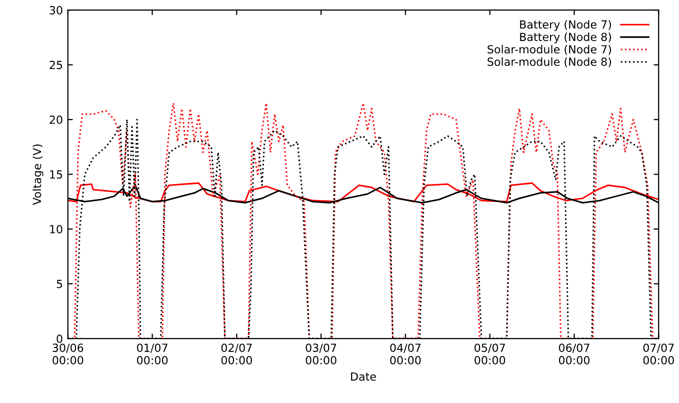 This screenshot has width=679, height=403. What do you see at coordinates (68, 354) in the screenshot?
I see `x-tick-label: 30/06 00:00` at bounding box center [68, 354].